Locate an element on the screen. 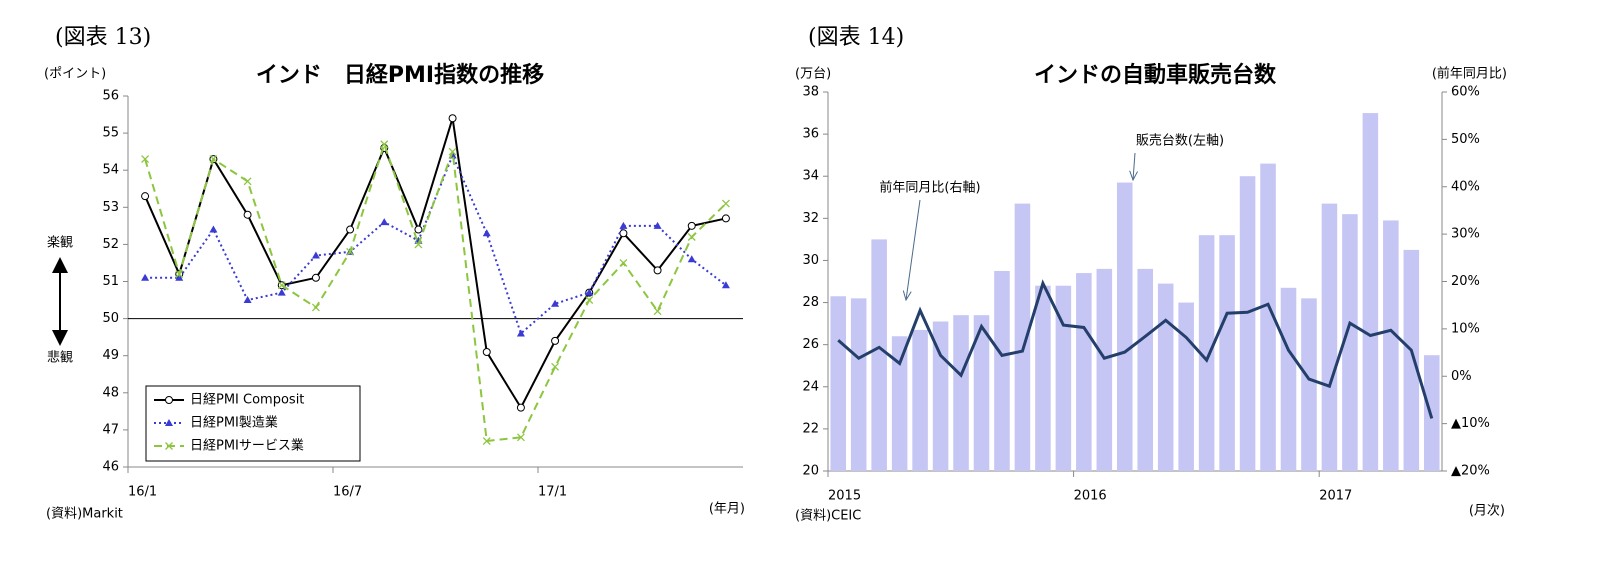  y-unit: (万台) is located at coordinates (813, 74).